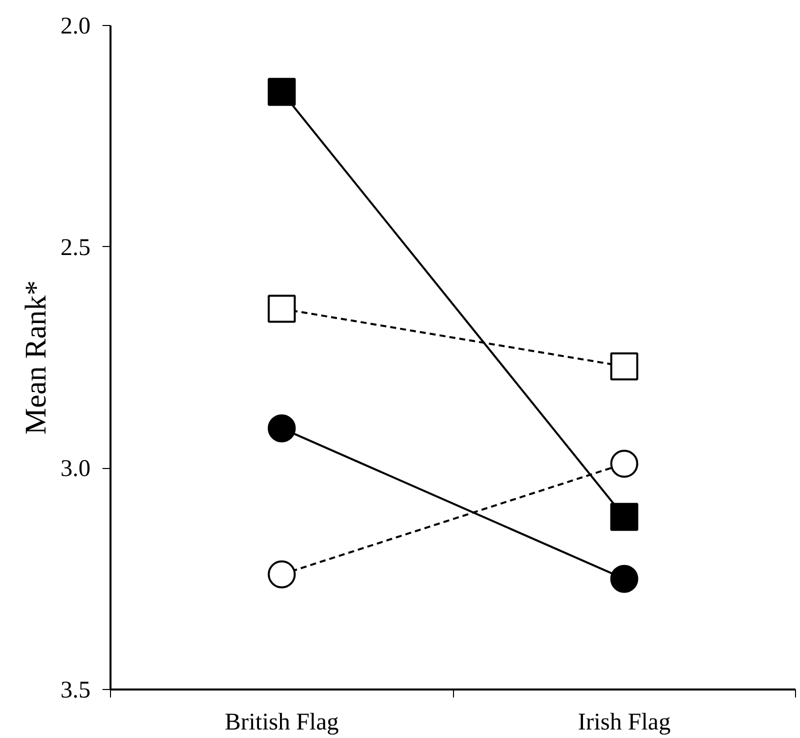 This screenshot has height=738, width=800. I want to click on x-tick-label: British Flag, so click(281, 723).